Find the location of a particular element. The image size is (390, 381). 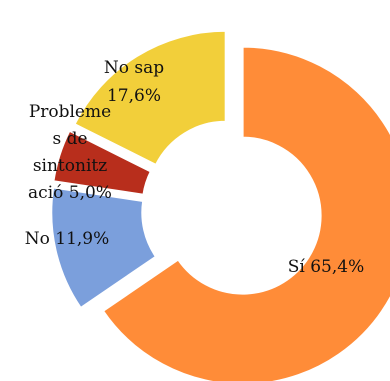

label-si-line: Sí 65,4% is located at coordinates (326, 267).